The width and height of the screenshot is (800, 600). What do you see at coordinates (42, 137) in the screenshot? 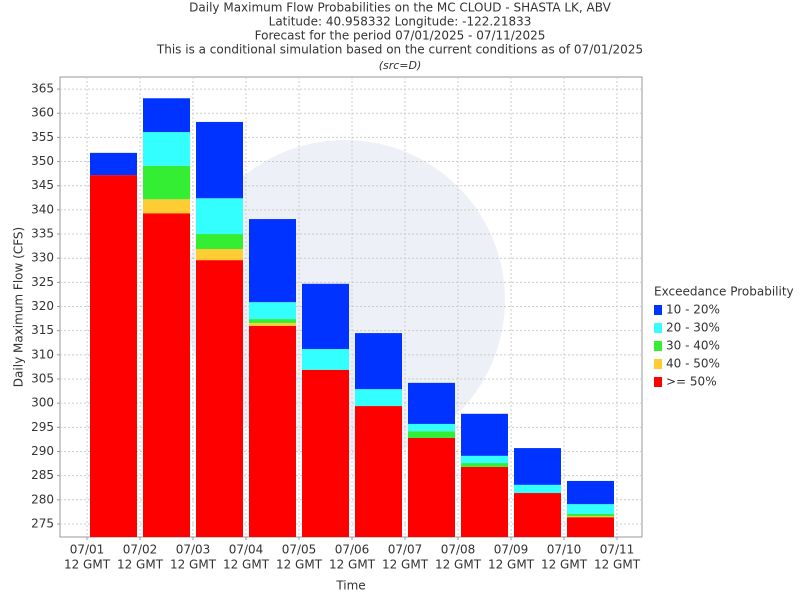
I see `y-tick-label: 355` at bounding box center [42, 137].